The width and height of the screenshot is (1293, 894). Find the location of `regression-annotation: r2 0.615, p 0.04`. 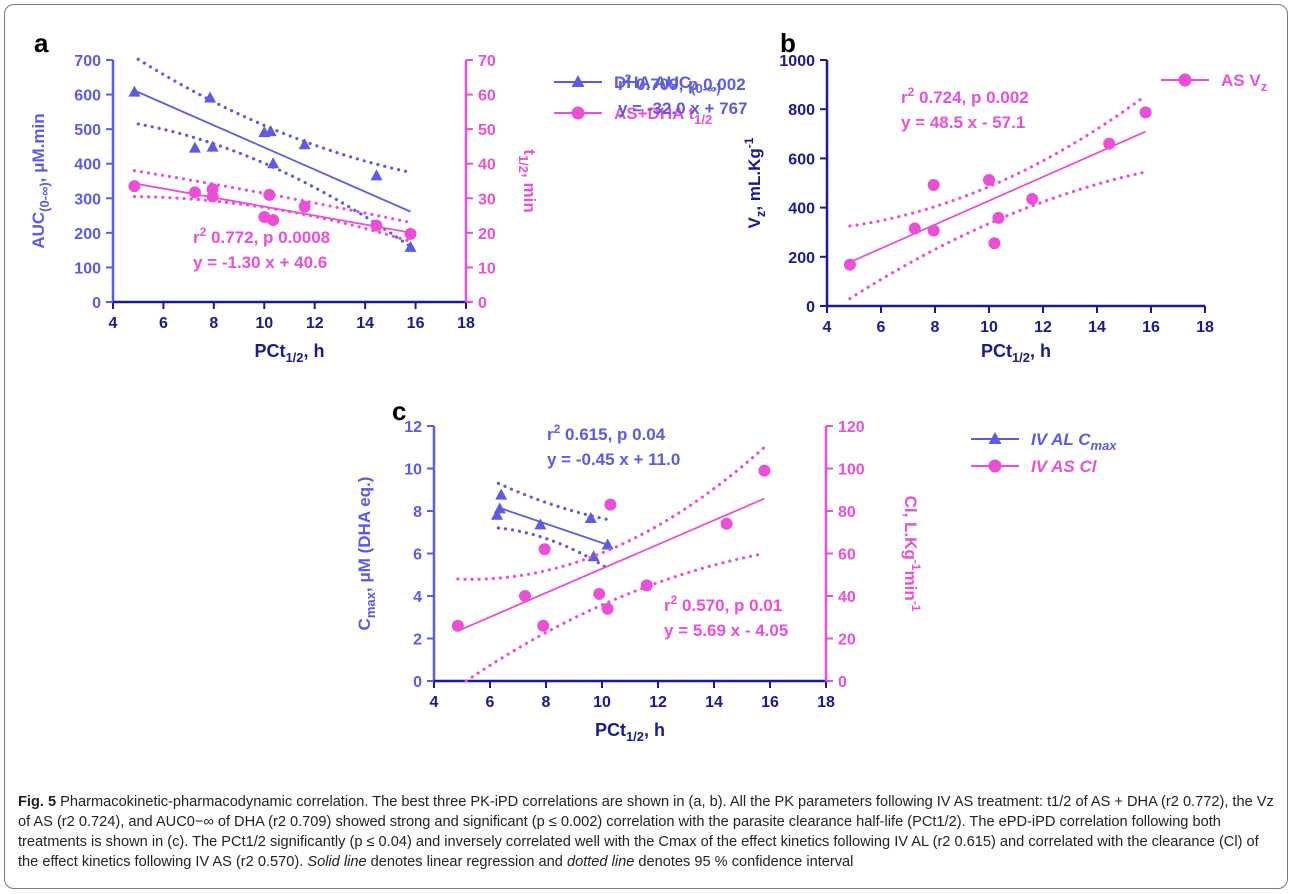

regression-annotation: r2 0.615, p 0.04 is located at coordinates (606, 433).